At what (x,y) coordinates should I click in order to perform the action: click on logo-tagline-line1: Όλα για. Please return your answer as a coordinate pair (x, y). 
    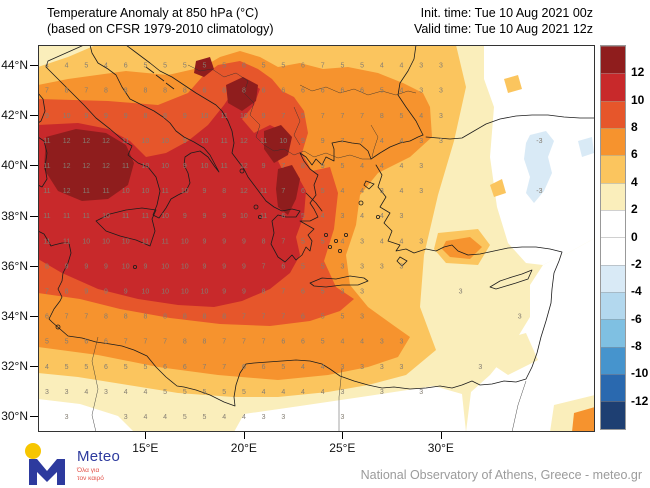
    Looking at the image, I should click on (88, 470).